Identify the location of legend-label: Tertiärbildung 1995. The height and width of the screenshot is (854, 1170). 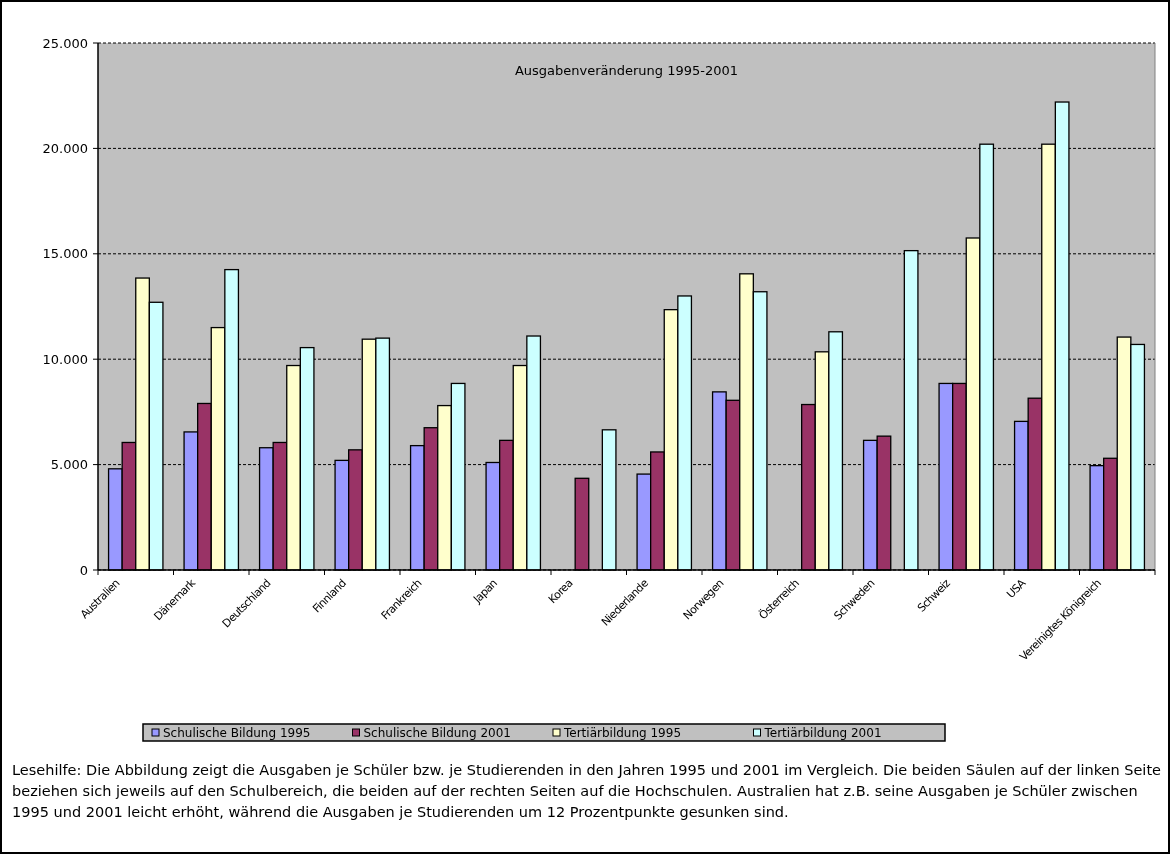
(622, 732).